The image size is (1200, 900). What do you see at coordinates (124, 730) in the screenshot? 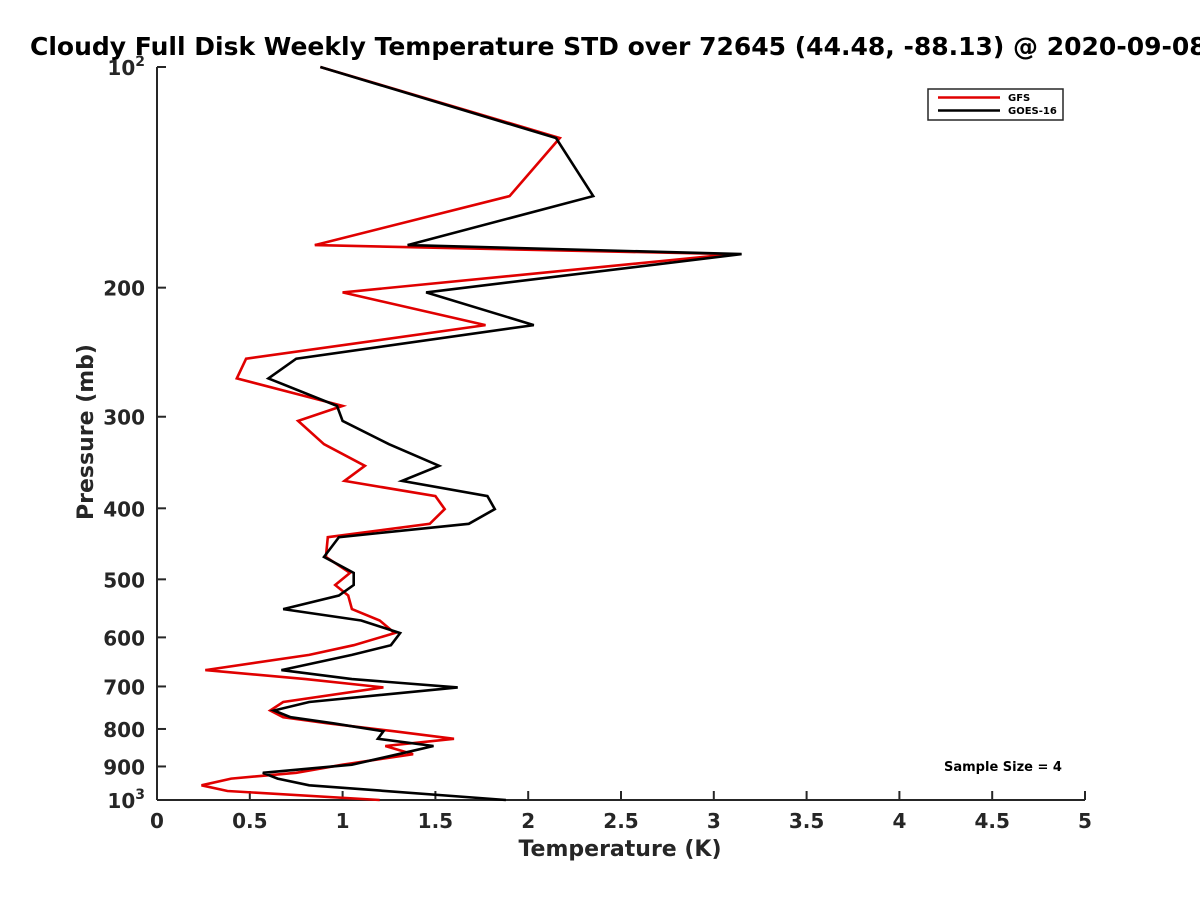
I see `y-tick-label: 800` at bounding box center [124, 730].